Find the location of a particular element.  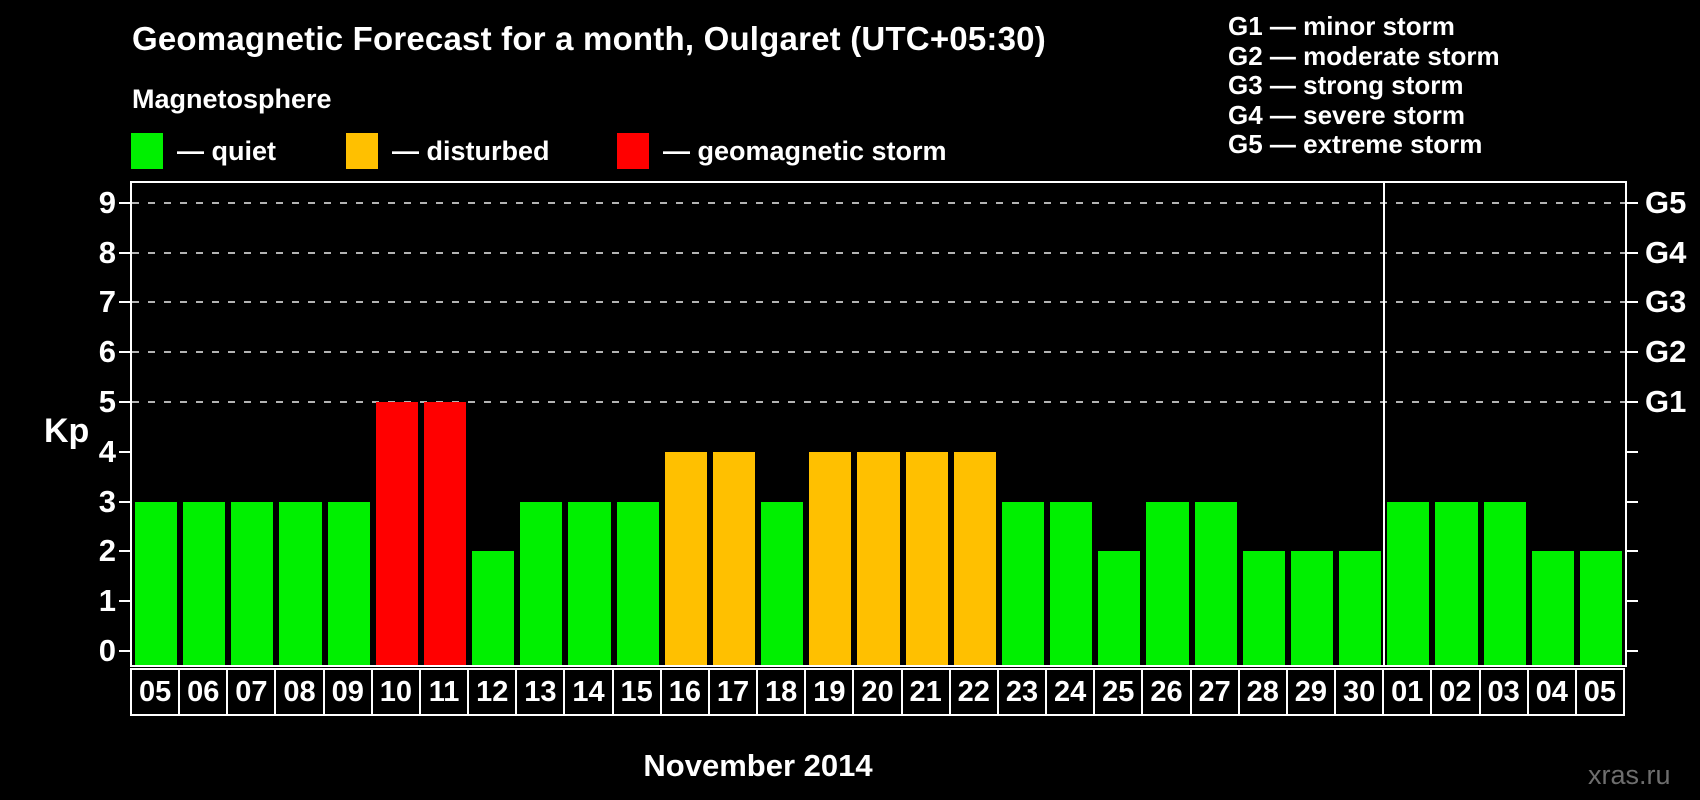

day-label-cell: 21 is located at coordinates (925, 692).